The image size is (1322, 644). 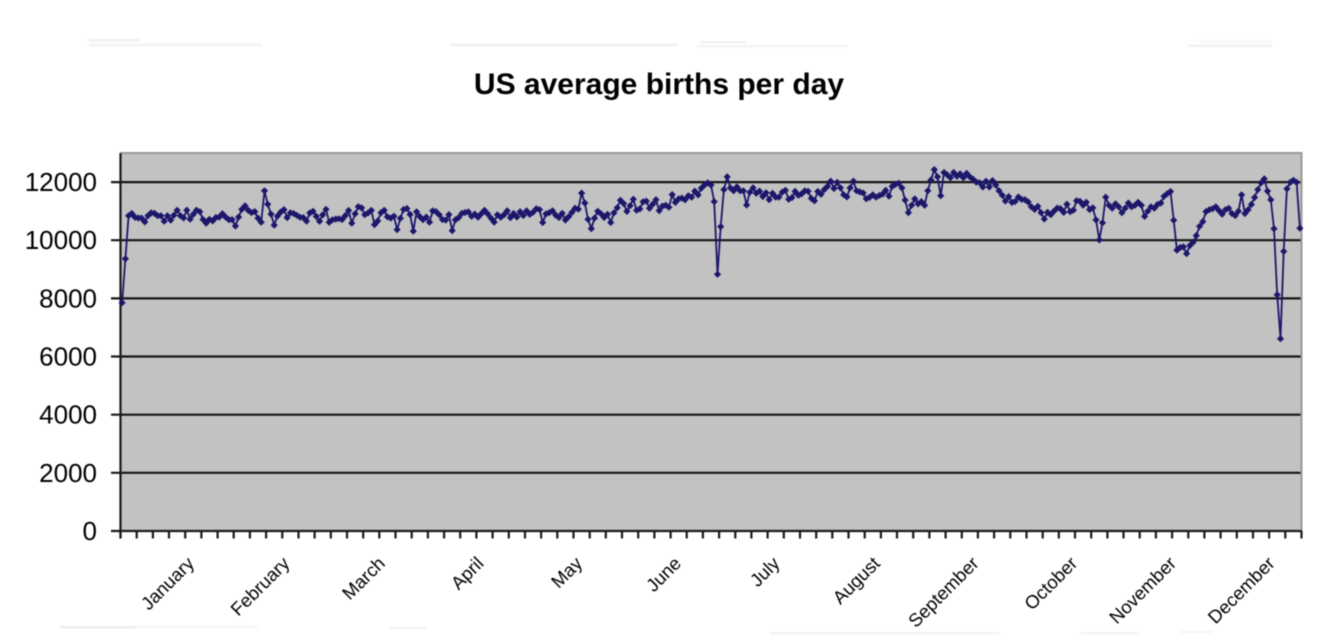 I want to click on svg-text: 12000, so click(x=61, y=182).